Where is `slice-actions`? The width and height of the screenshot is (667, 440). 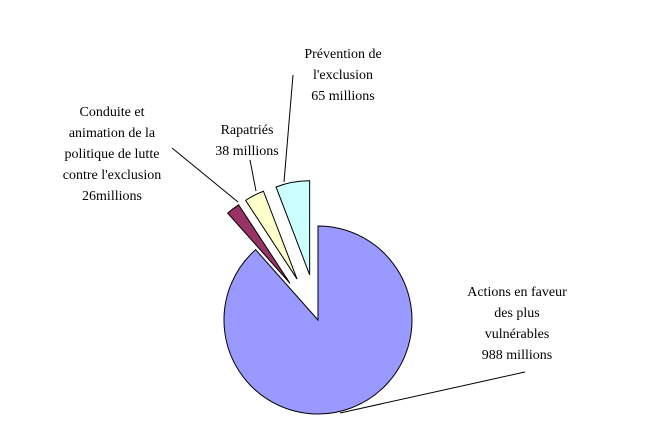
slice-actions is located at coordinates (318, 320).